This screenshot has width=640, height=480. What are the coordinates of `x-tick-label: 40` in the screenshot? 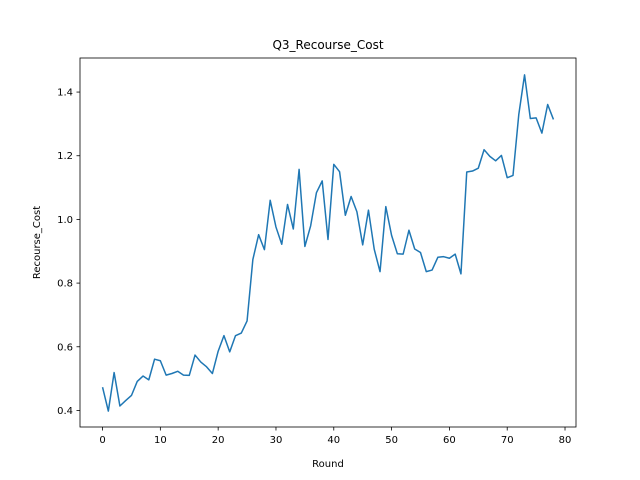 It's located at (333, 440).